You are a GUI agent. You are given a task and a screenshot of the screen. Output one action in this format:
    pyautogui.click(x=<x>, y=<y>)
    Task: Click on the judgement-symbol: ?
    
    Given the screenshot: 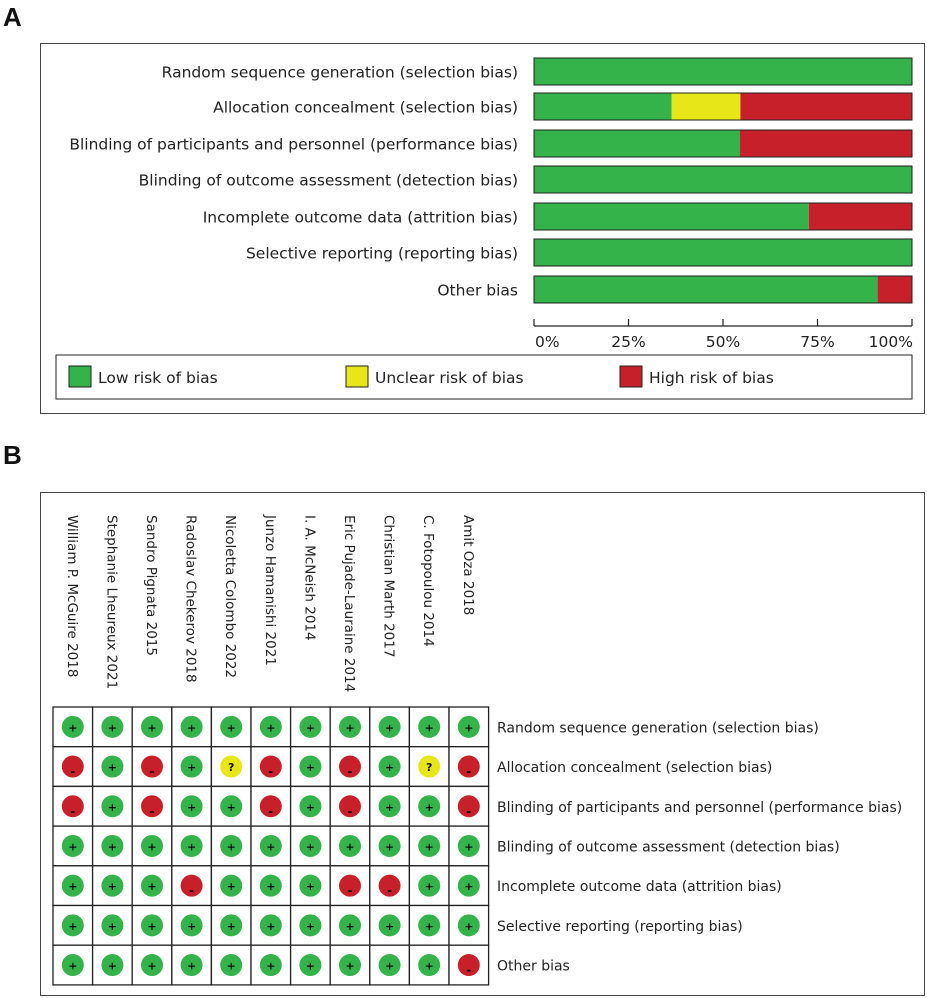 What is the action you would take?
    pyautogui.click(x=429, y=767)
    